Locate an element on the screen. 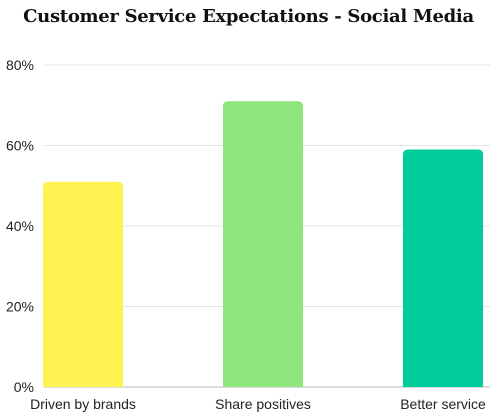 The image size is (497, 415). y-tick-label: 0% is located at coordinates (24, 387).